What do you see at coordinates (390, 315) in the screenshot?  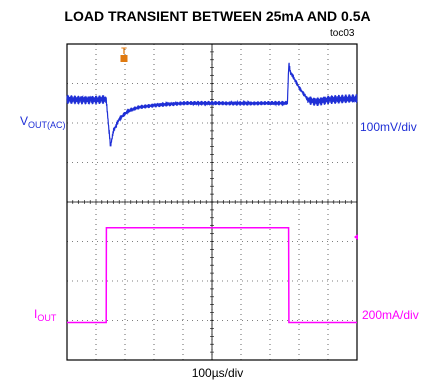 I see `series-iout-scale: 200mA/div` at bounding box center [390, 315].